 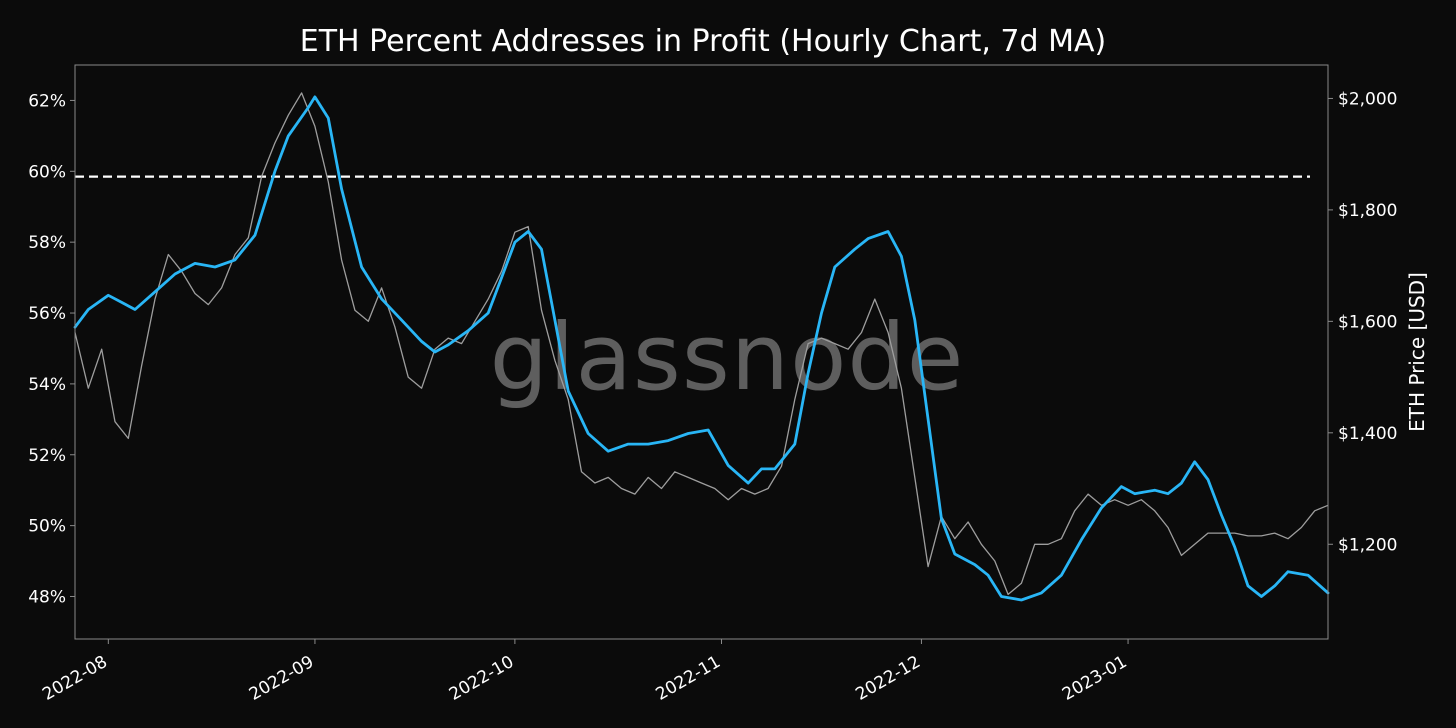 What do you see at coordinates (47, 314) in the screenshot?
I see `y-left-tick-label: 56%` at bounding box center [47, 314].